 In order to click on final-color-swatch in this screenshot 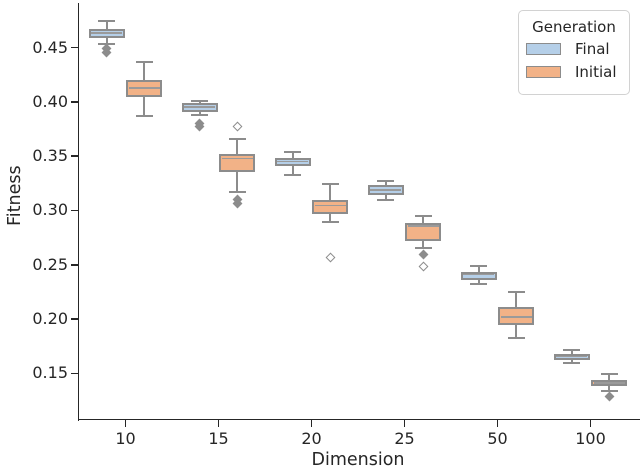, I will do `click(543, 48)`.